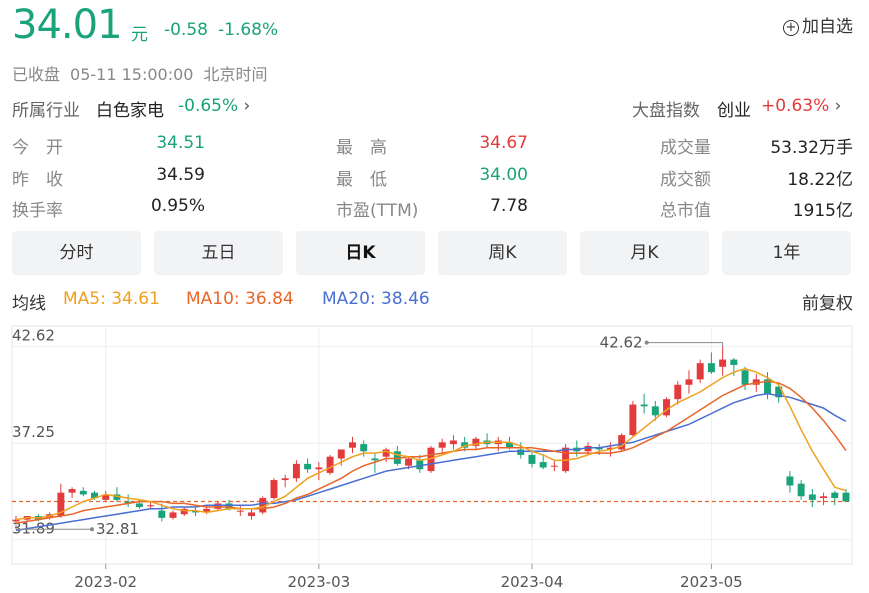 The image size is (869, 593). What do you see at coordinates (646, 342) in the screenshot?
I see `max-marker-dot` at bounding box center [646, 342].